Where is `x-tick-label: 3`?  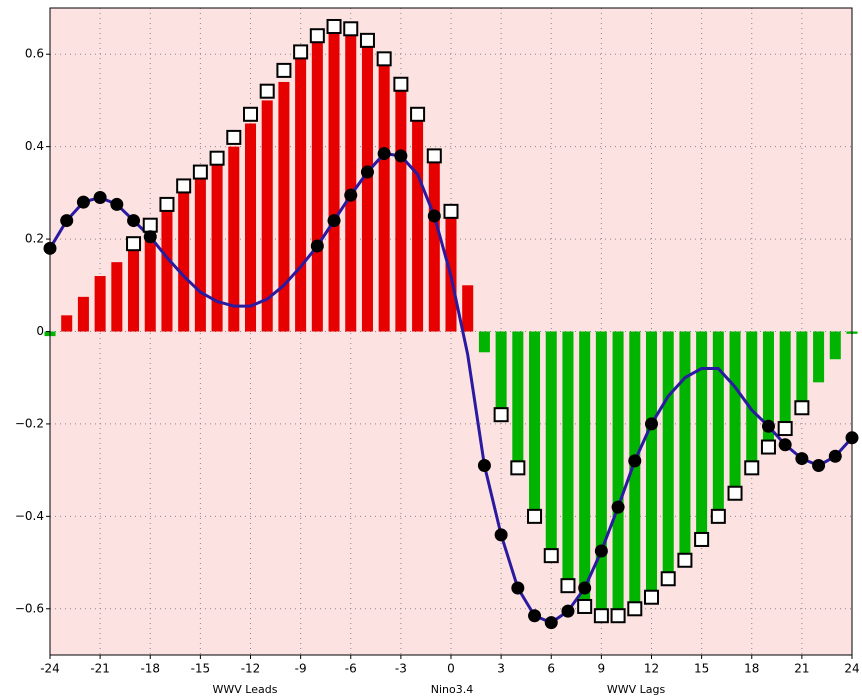 x-tick-label: 3 is located at coordinates (501, 669).